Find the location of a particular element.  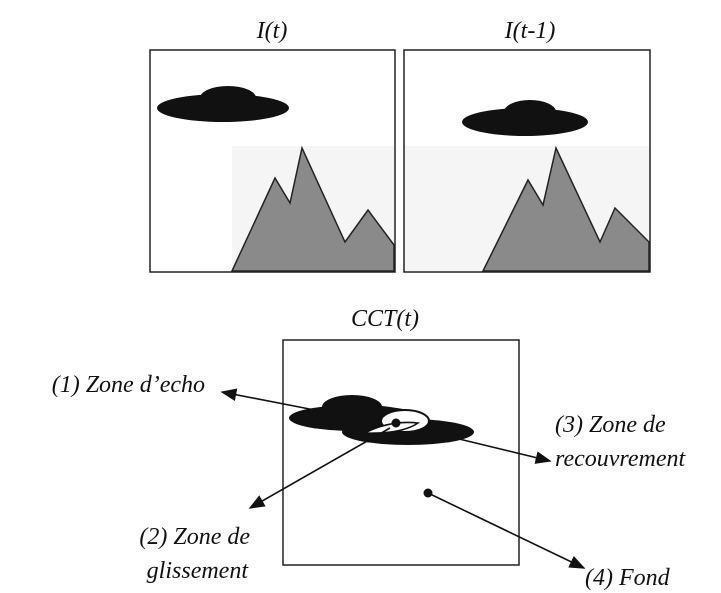

zone-label: (4) Fond is located at coordinates (628, 578).